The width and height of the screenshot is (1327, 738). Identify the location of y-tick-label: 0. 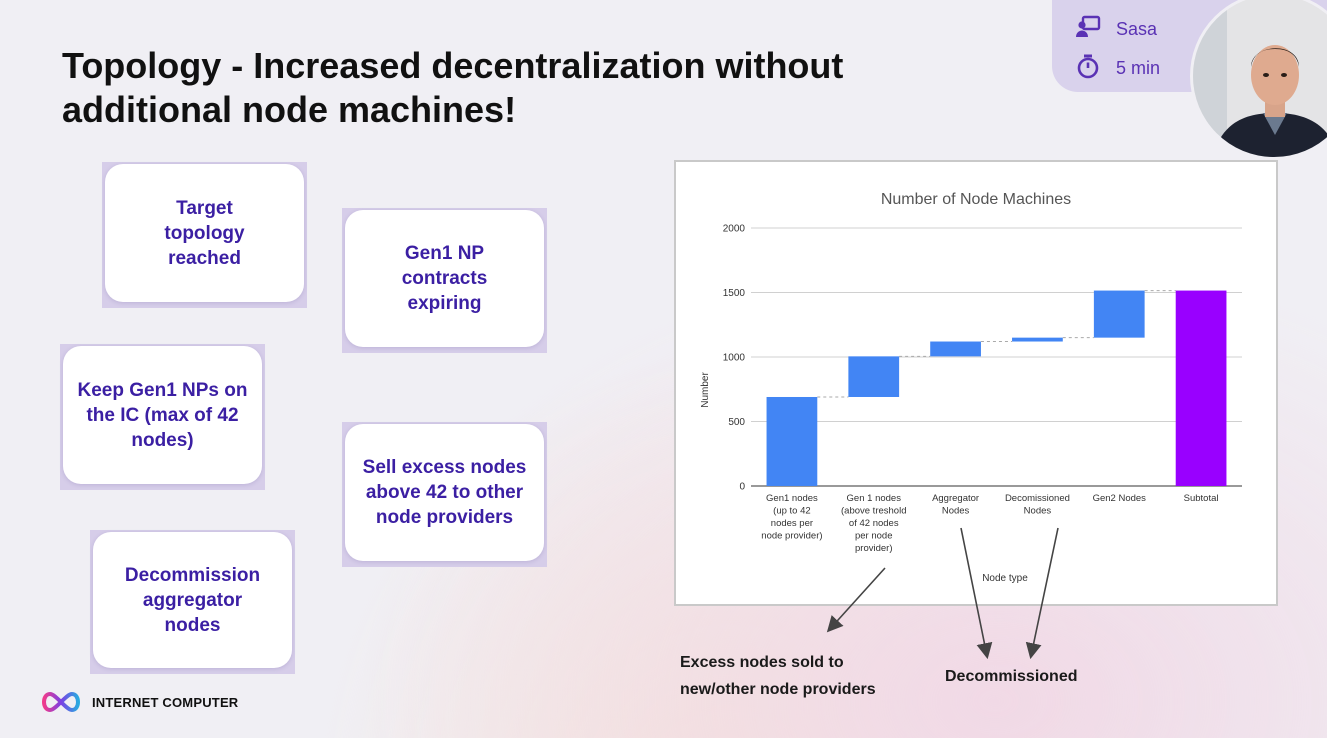
(742, 487).